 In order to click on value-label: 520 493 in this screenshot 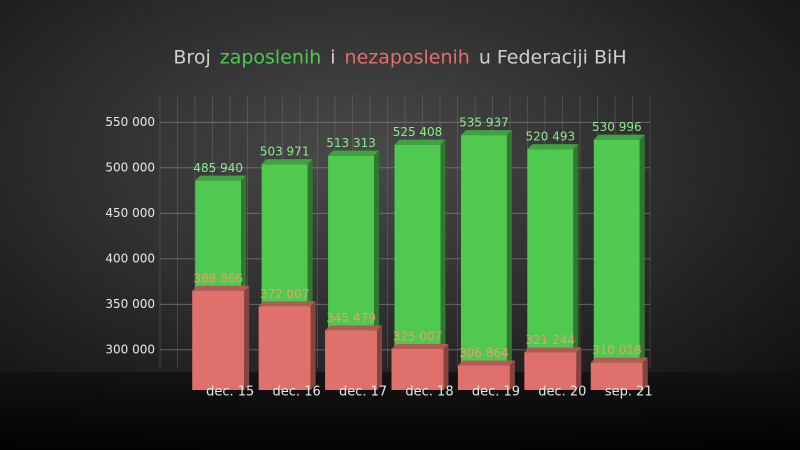, I will do `click(551, 137)`.